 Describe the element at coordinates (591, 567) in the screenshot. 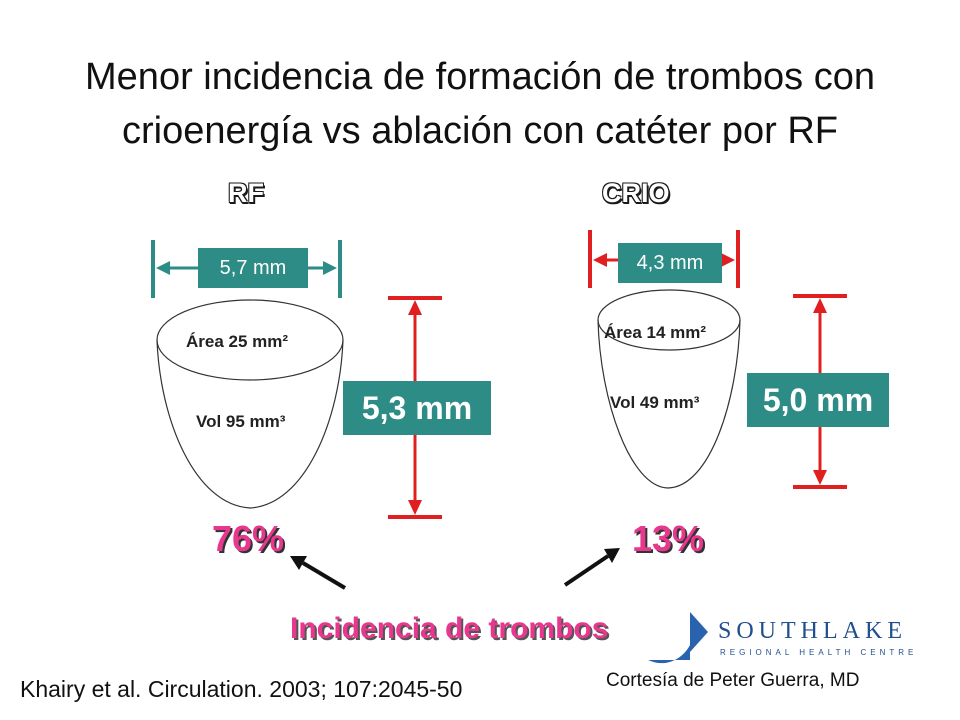

I see `arrow-to-crio` at that location.